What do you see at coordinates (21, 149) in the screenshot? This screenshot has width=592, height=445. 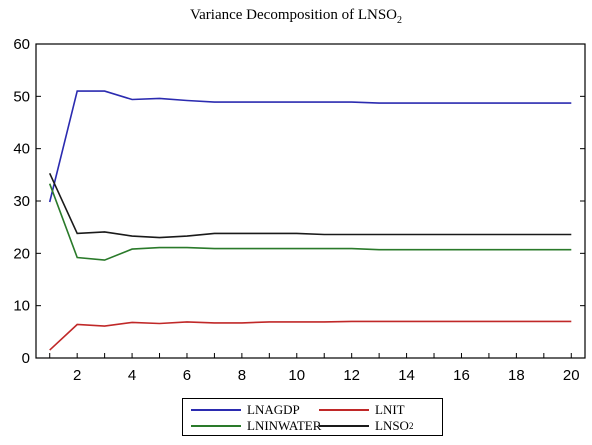 I see `y-tick-label-40: 40` at bounding box center [21, 149].